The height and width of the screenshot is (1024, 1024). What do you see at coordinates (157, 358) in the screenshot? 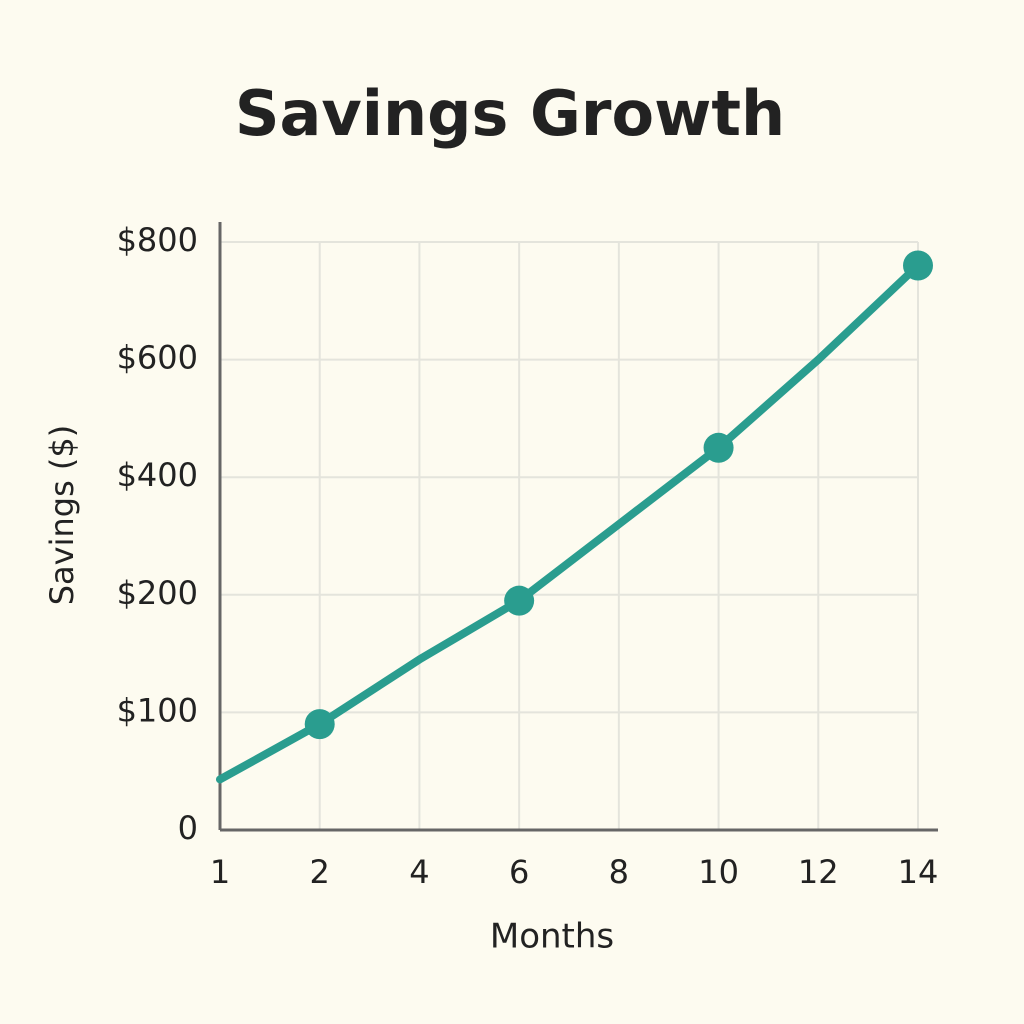
I see `y-tick-label: $600` at bounding box center [157, 358].